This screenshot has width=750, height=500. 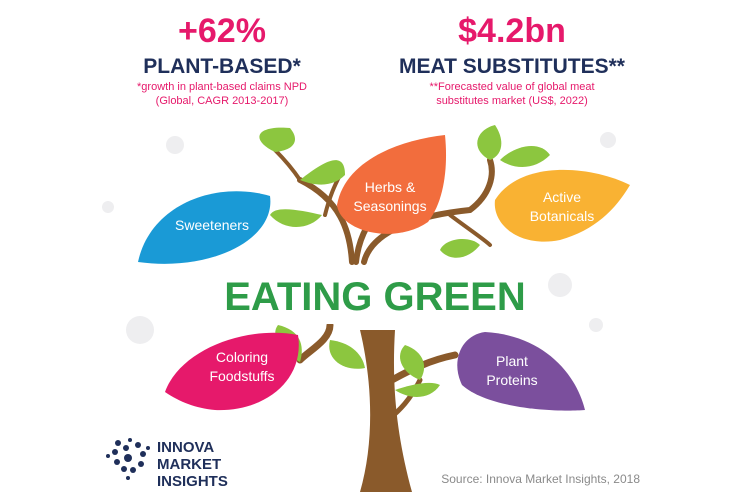 I want to click on stat-note: **Forecasted value of global meat, so click(x=511, y=87).